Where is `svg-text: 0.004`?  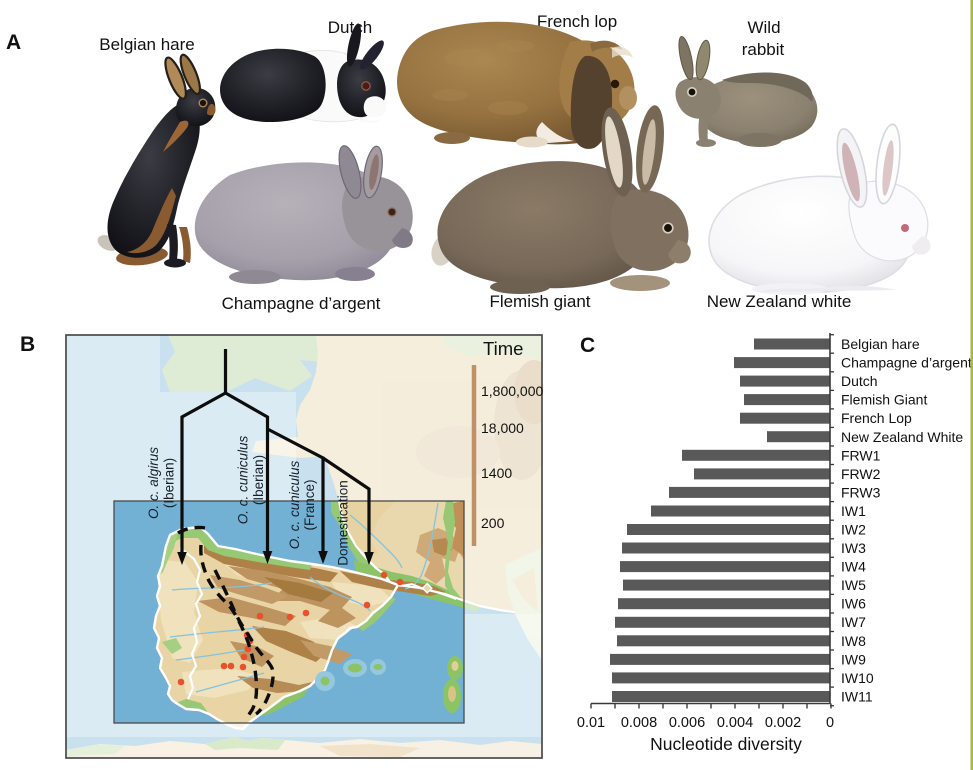 svg-text: 0.004 is located at coordinates (735, 723).